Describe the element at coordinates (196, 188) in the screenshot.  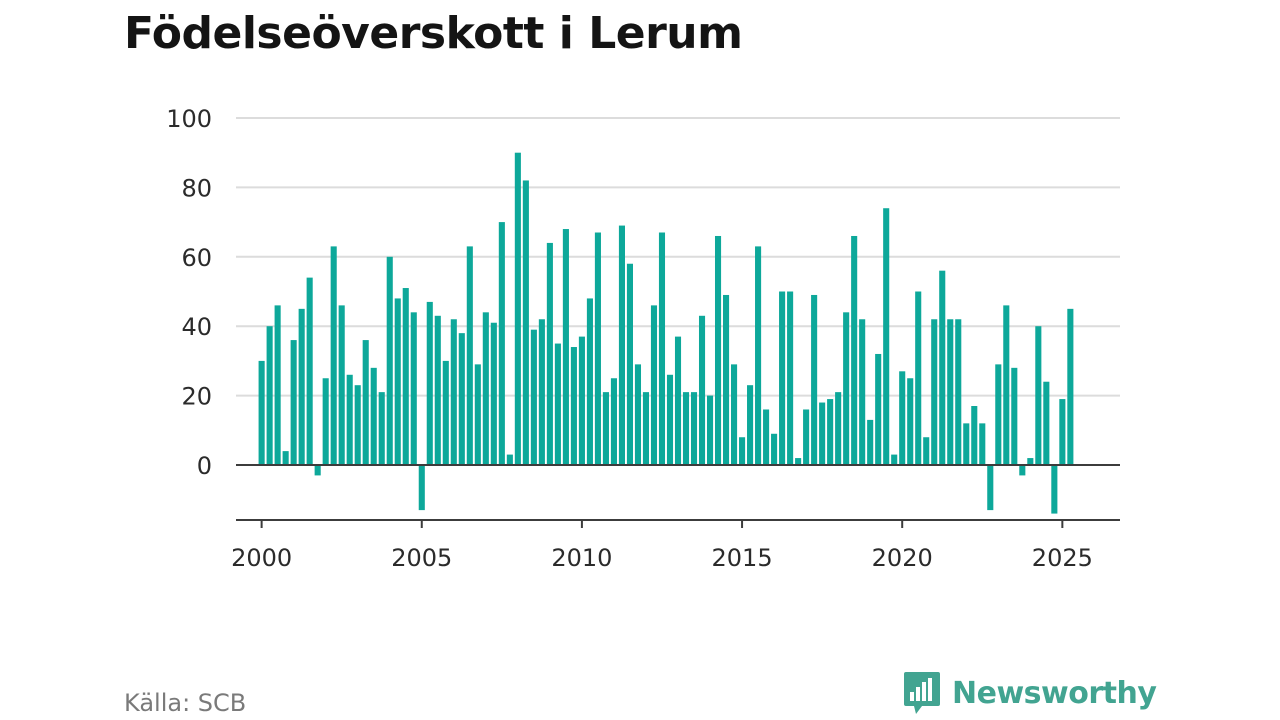
I see `y-tick-label: 80` at that location.